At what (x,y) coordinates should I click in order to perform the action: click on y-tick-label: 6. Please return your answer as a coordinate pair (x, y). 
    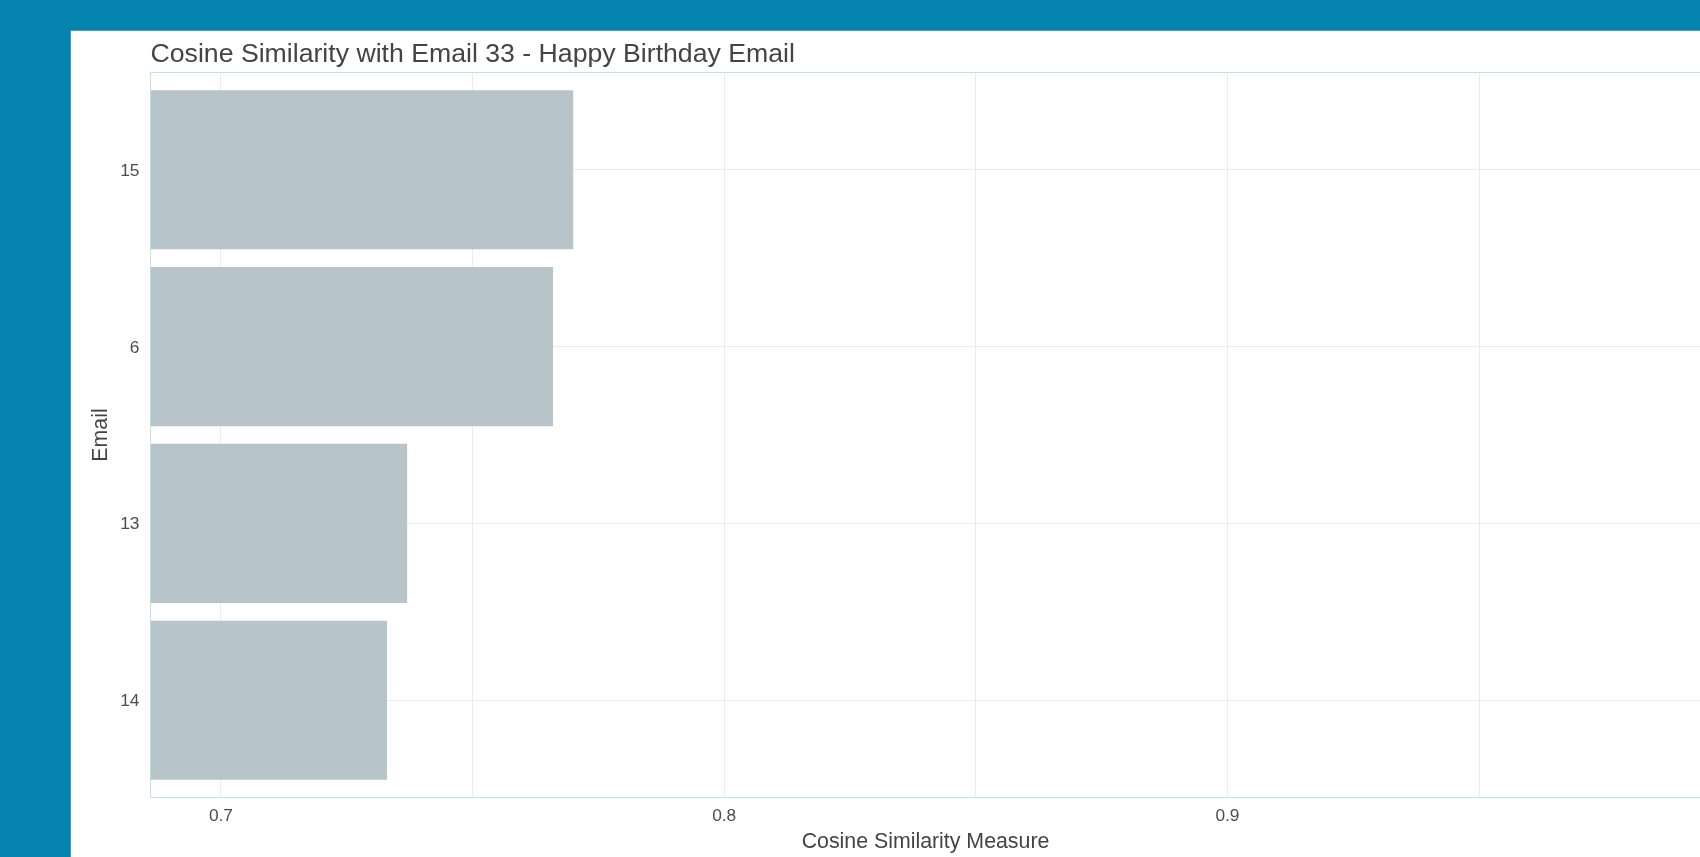
    Looking at the image, I should click on (134, 346).